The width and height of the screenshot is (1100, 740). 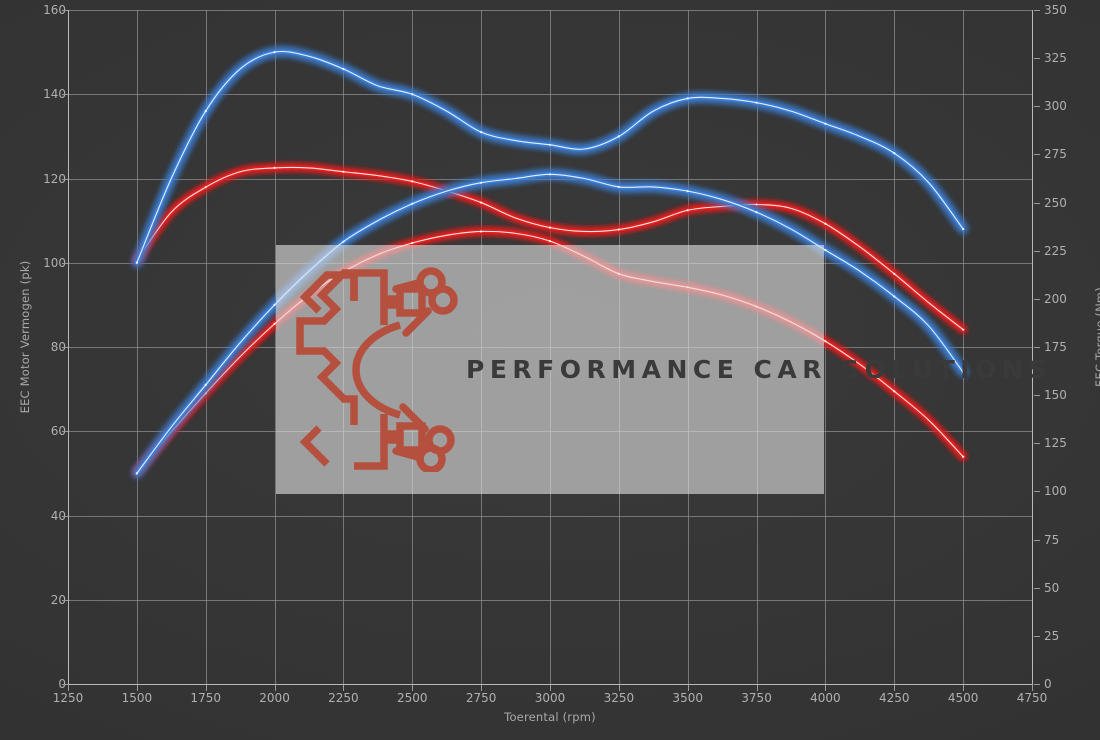 What do you see at coordinates (756, 698) in the screenshot?
I see `x-axis-tick-label: 3750` at bounding box center [756, 698].